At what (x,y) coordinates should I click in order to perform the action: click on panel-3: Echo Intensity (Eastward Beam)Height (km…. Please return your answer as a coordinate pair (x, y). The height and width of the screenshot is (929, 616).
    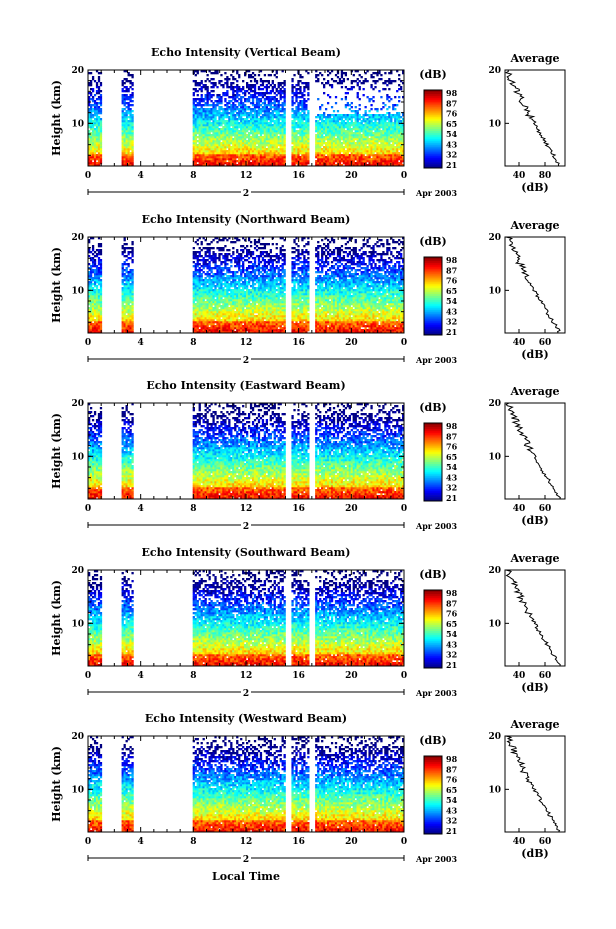
    Looking at the image, I should click on (307, 455).